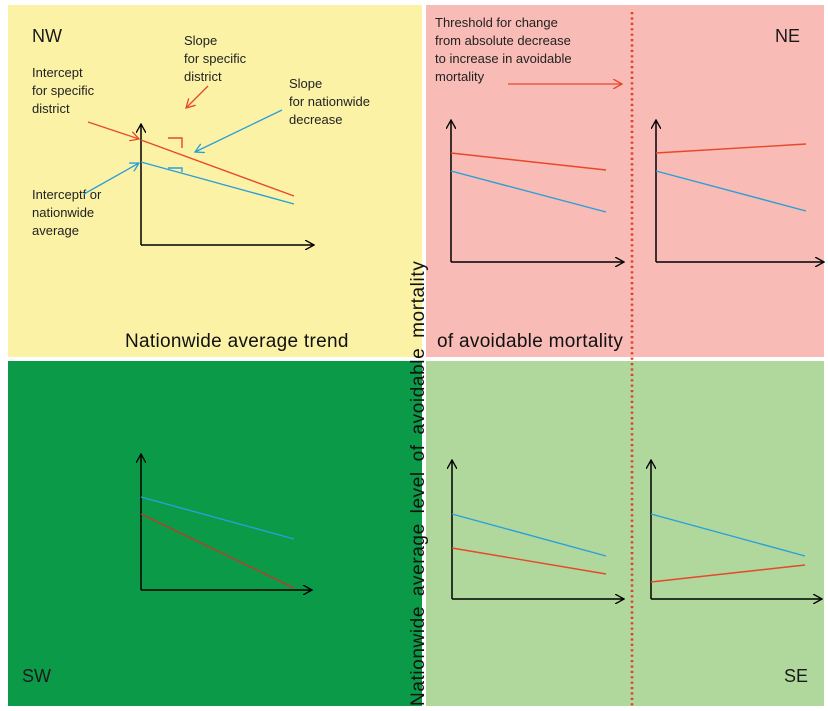 The width and height of the screenshot is (828, 711). Describe the element at coordinates (788, 36) in the screenshot. I see `quadrant-label-ne: NE` at that location.